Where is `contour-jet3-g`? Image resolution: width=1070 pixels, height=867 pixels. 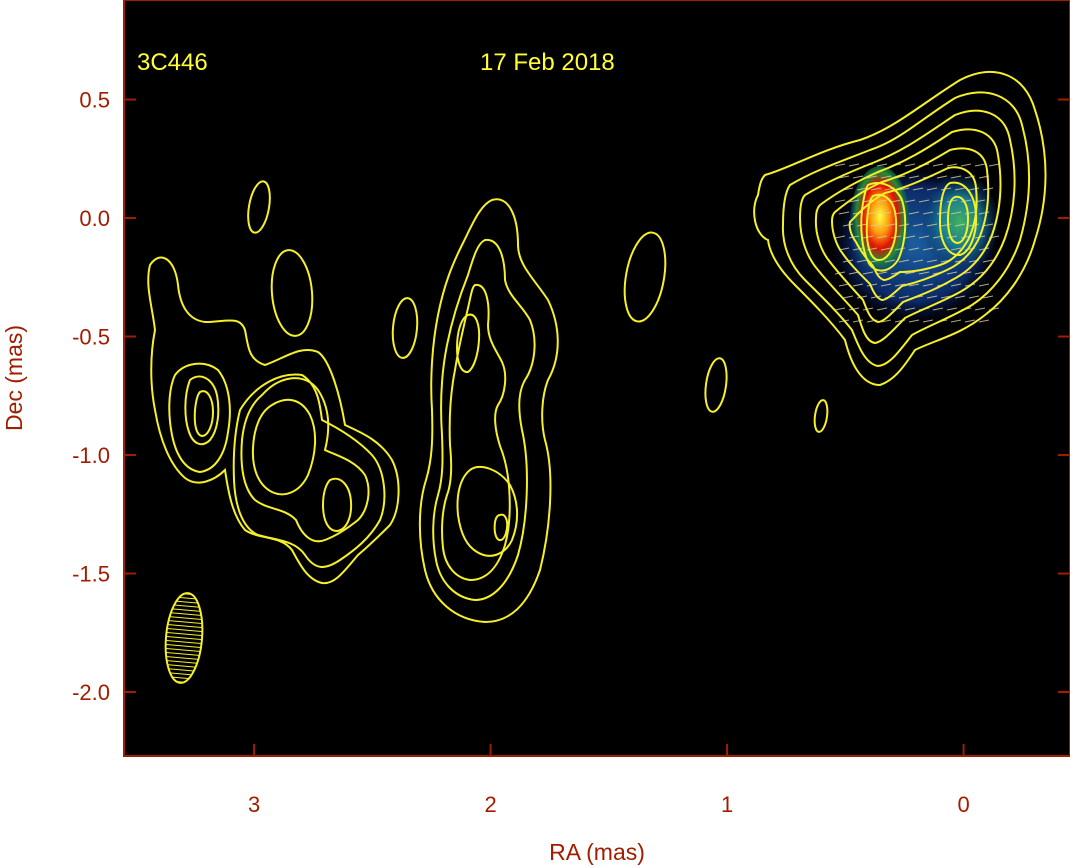
contour-jet3-g is located at coordinates (309, 470).